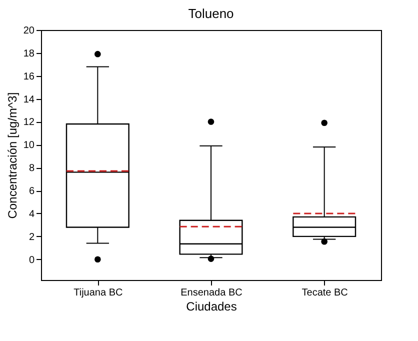 The width and height of the screenshot is (418, 341). I want to click on y-tick-label: 2, so click(31, 237).